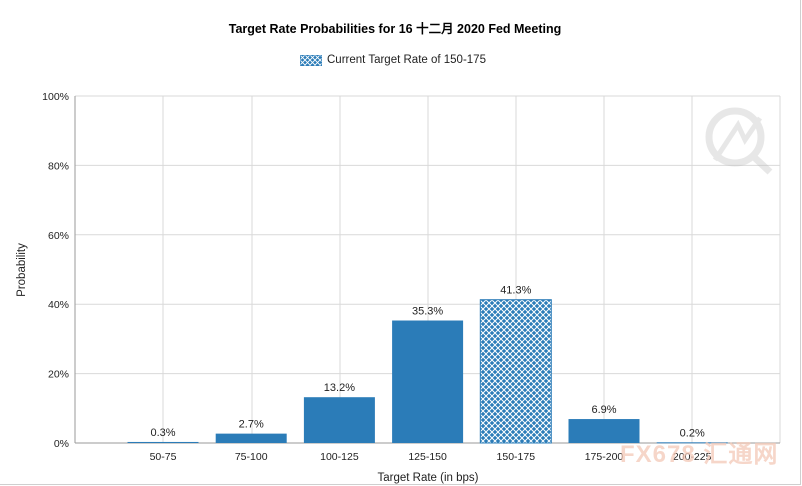 The height and width of the screenshot is (486, 802). Describe the element at coordinates (739, 141) in the screenshot. I see `watermark-logo-icon` at that location.